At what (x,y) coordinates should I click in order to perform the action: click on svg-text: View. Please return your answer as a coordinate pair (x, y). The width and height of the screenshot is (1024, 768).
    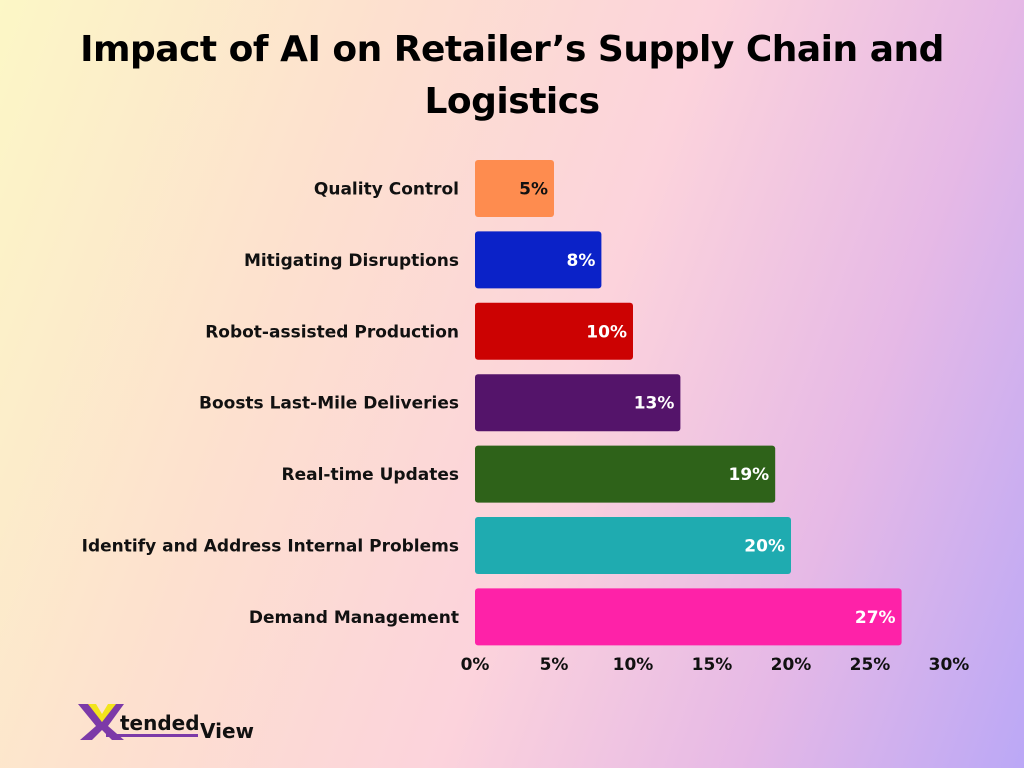
    Looking at the image, I should click on (227, 731).